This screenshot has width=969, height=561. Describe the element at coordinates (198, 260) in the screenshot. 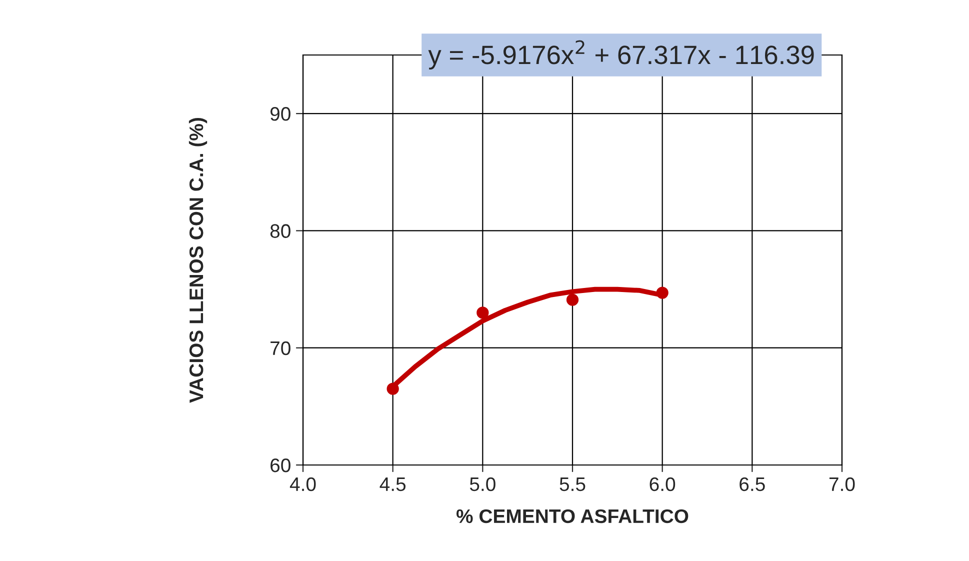

I see `y-axis-title: VACIOS LLENOS CON C.A. (%)` at that location.